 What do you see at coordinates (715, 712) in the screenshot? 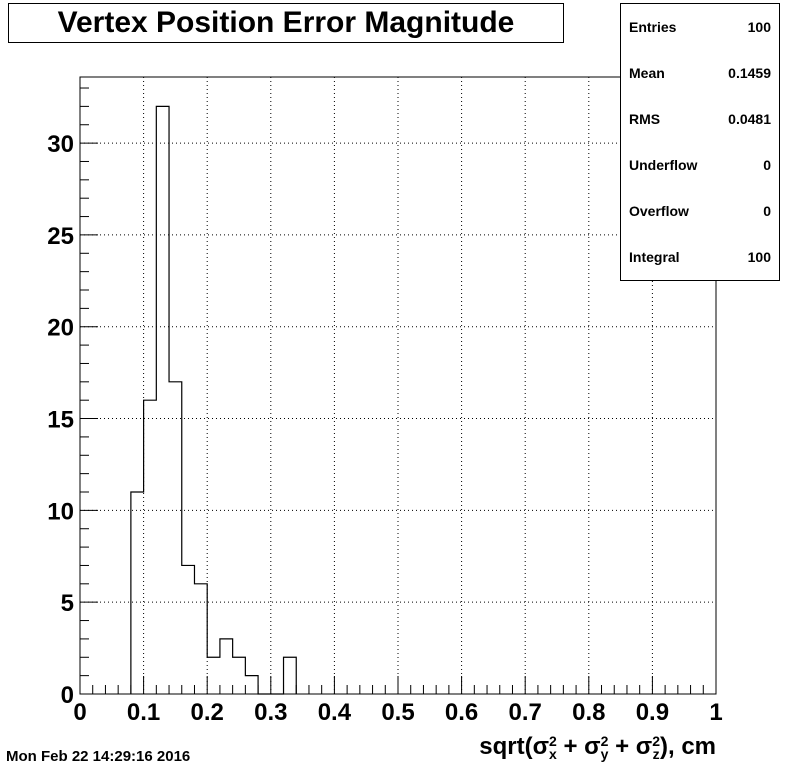
I see `x-tick-label: 1` at bounding box center [715, 712].